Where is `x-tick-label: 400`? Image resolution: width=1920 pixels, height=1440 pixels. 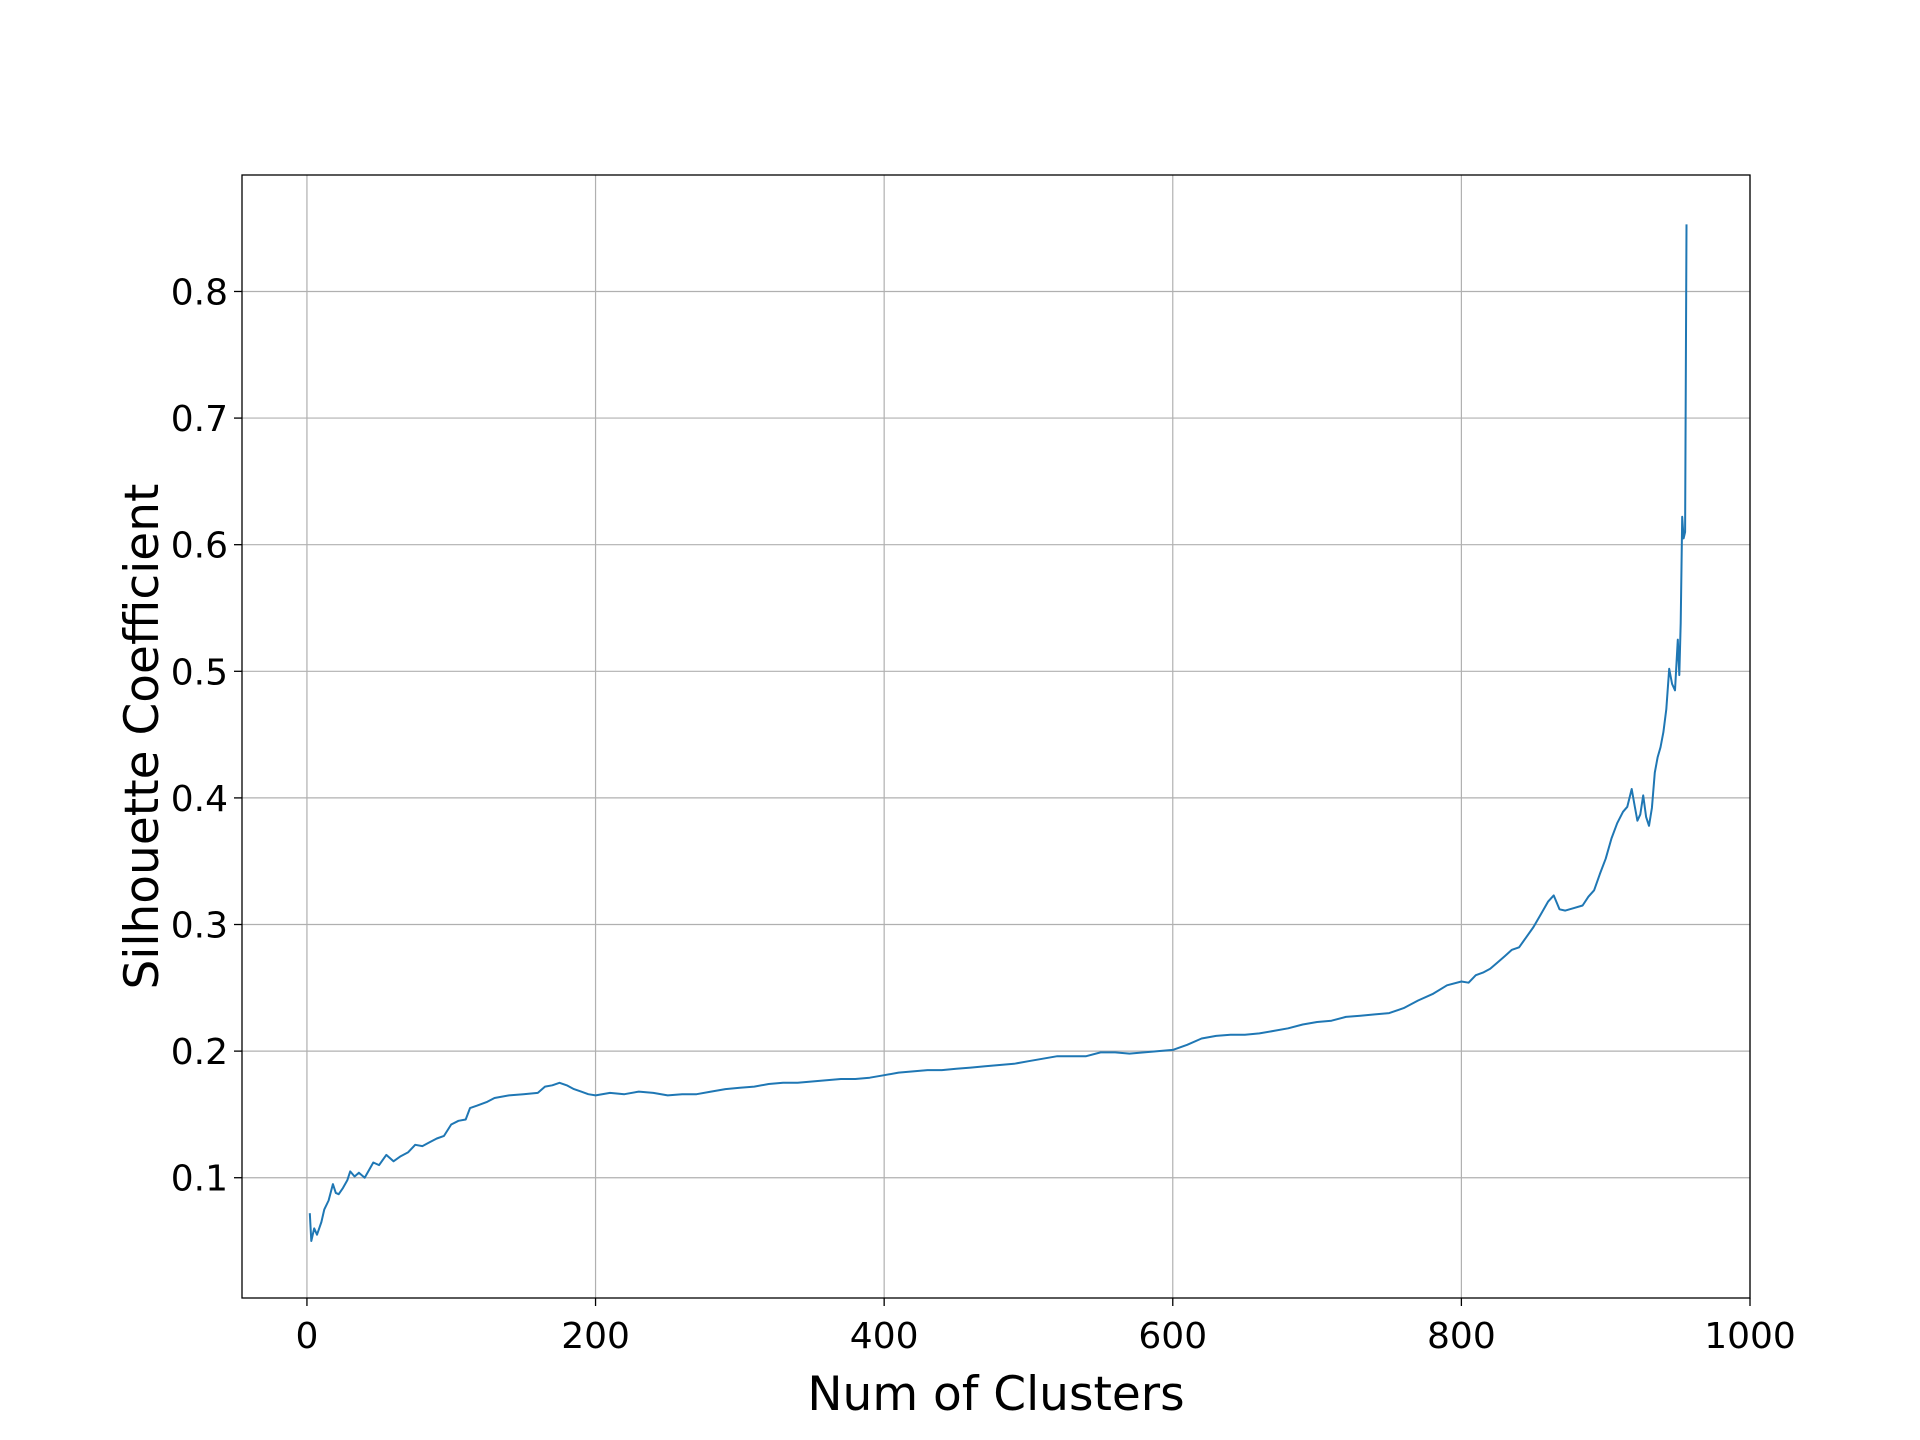 x-tick-label: 400 is located at coordinates (884, 1336).